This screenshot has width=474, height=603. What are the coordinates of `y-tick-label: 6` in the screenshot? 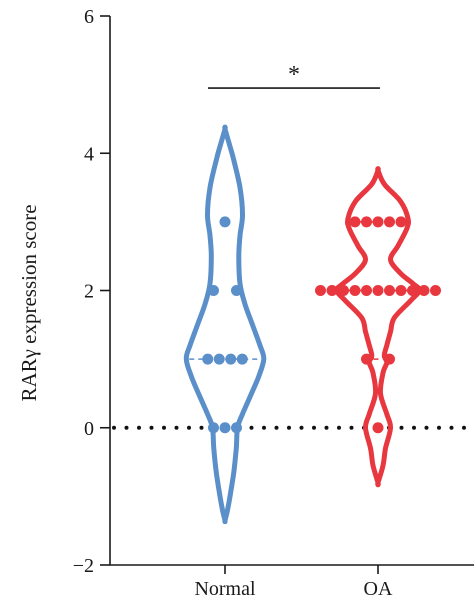 It's located at (89, 17).